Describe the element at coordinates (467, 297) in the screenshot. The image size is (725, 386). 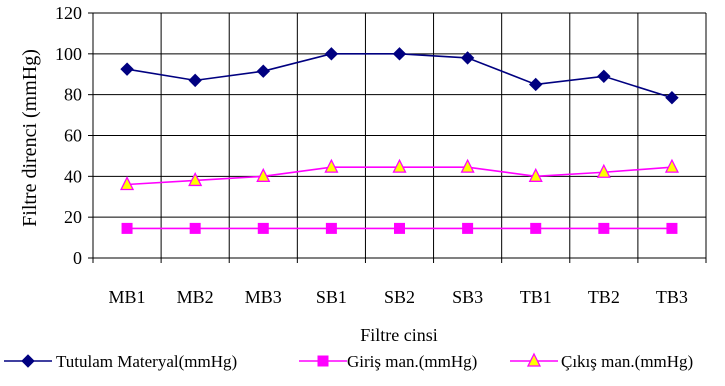
I see `x-tick-label: SB3` at that location.